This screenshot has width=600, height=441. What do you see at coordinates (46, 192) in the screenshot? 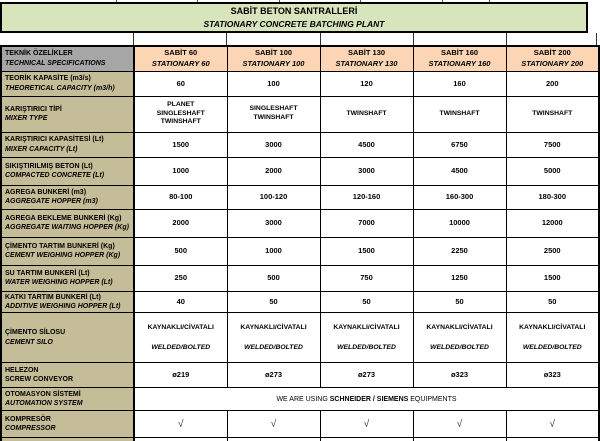
I see `row-label-turkish: AGREGA BUNKERİ (m3)` at bounding box center [46, 192].